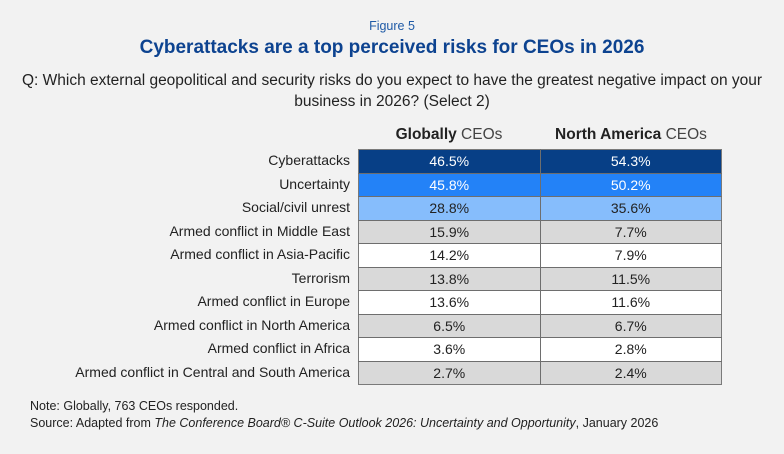 The width and height of the screenshot is (784, 454). I want to click on column-header-global-bold: Globally, so click(426, 134).